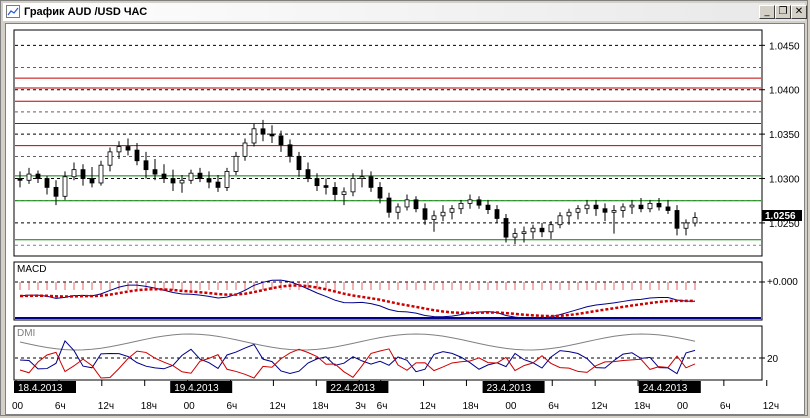  I want to click on macd-line, so click(357, 299).